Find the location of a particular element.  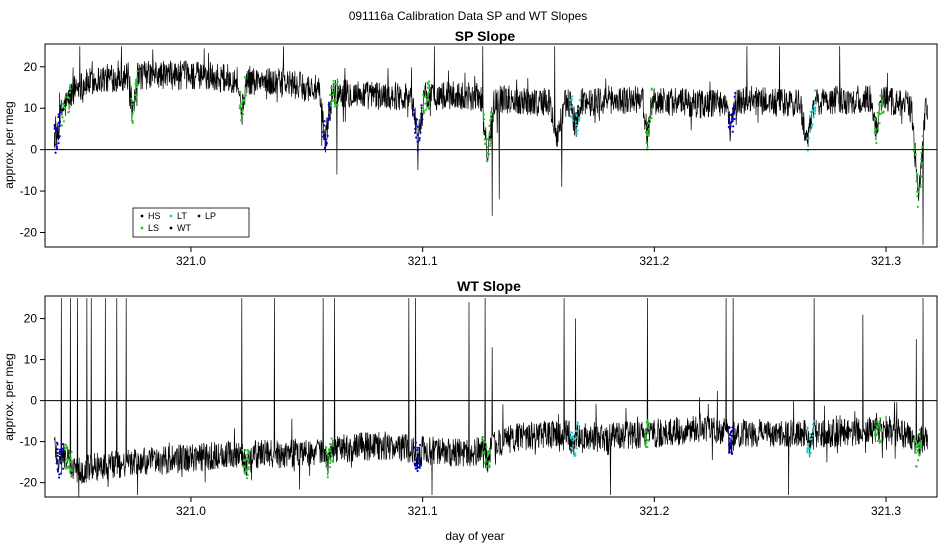

legend-label-lt: LT is located at coordinates (182, 216).